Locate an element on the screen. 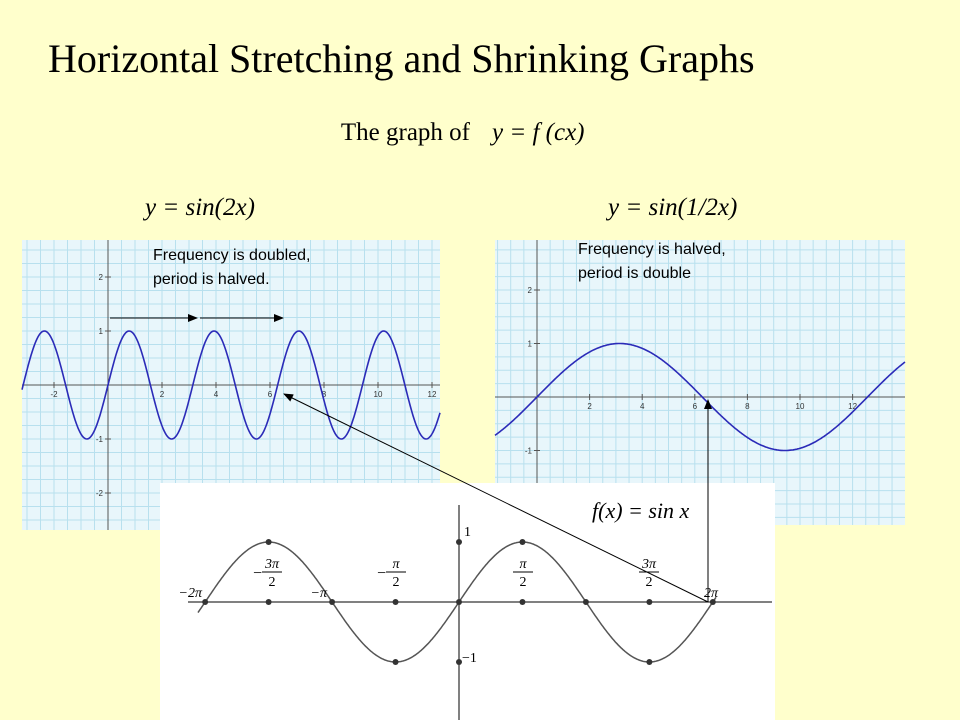 The image size is (960, 720). base-curve is located at coordinates (457, 602).